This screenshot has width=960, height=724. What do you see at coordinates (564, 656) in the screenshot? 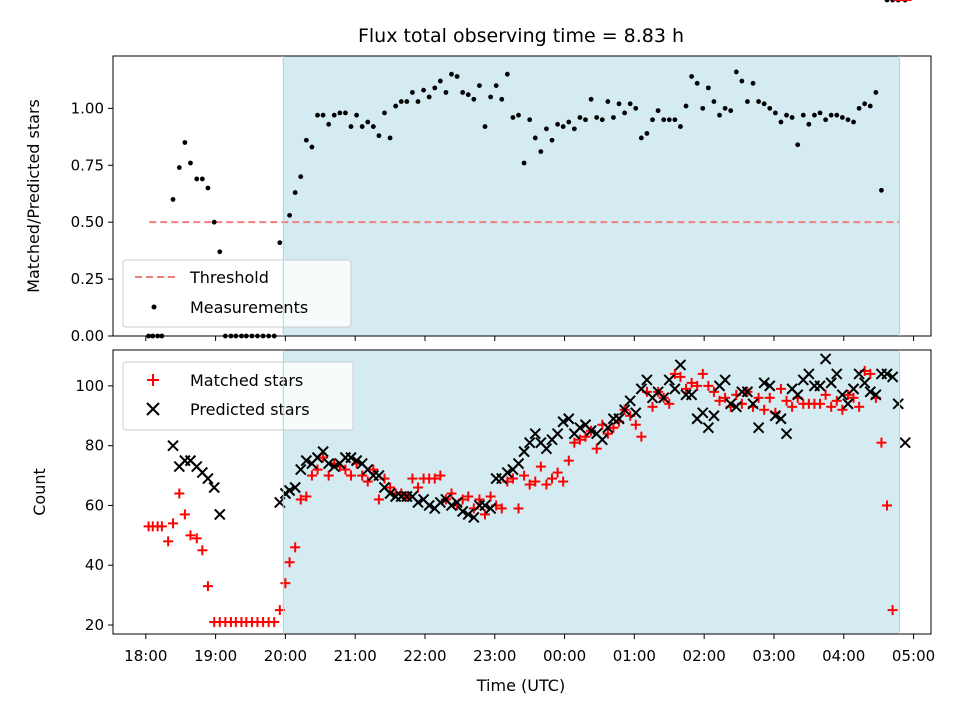
I see `x-tick-label: 00:00` at bounding box center [564, 656].